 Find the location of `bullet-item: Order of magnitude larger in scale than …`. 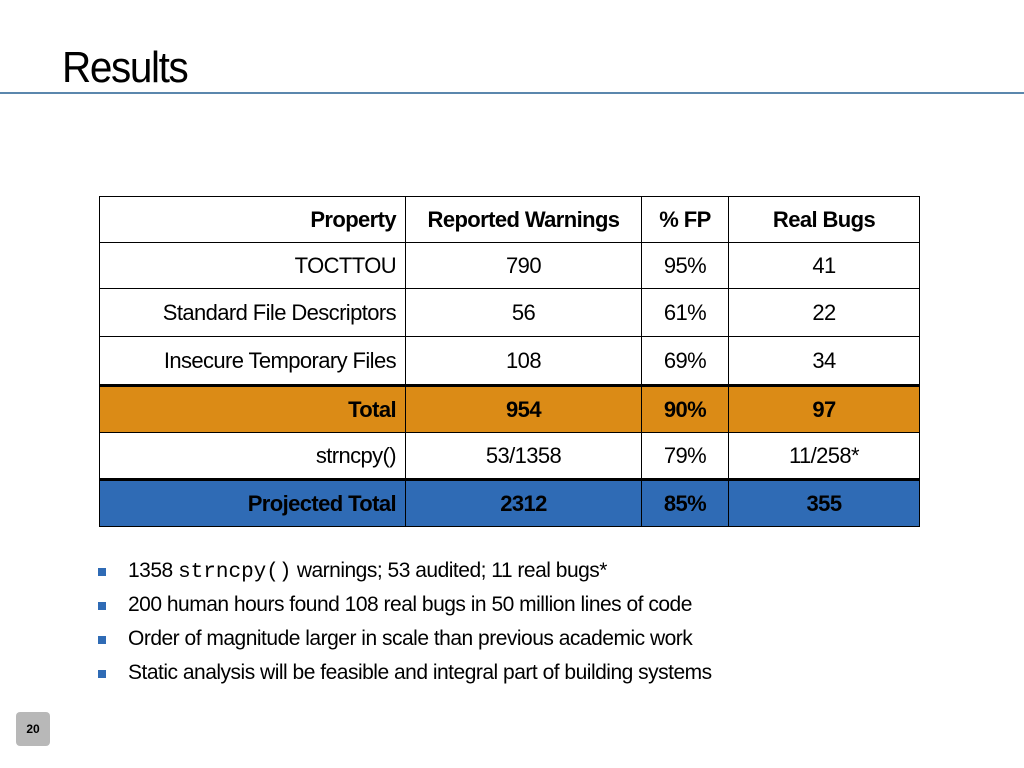

bullet-item: Order of magnitude larger in scale than … is located at coordinates (405, 641).